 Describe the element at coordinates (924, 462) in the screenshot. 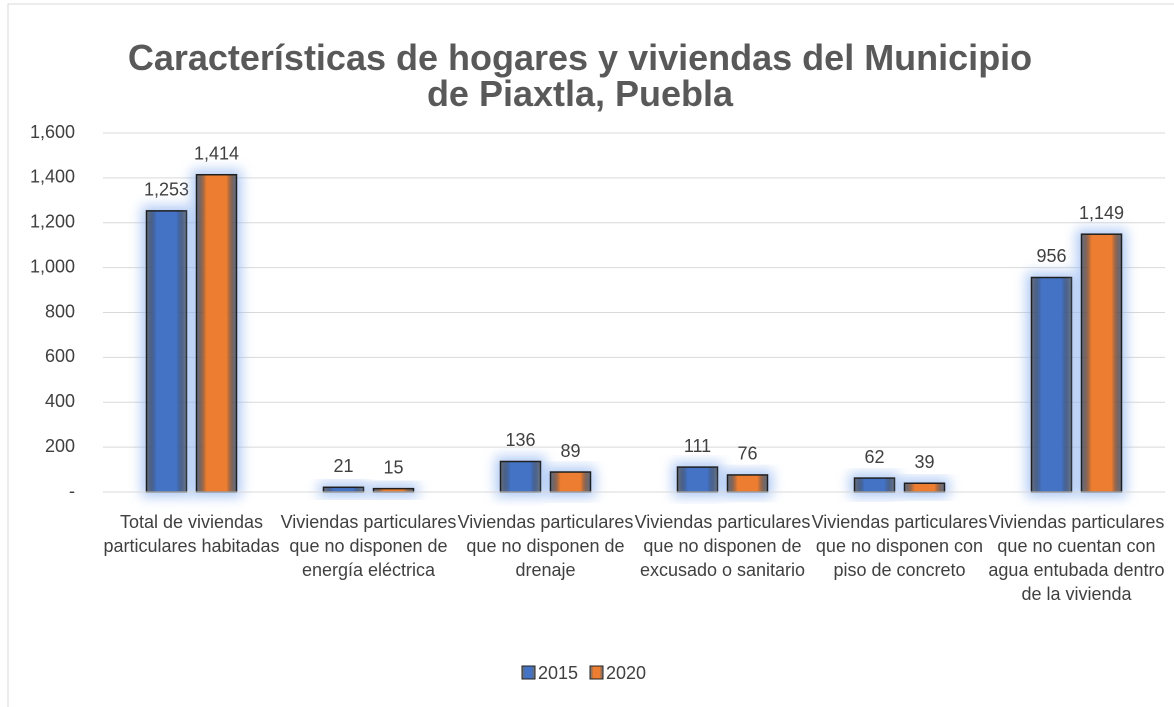

I see `data-label: 39` at that location.